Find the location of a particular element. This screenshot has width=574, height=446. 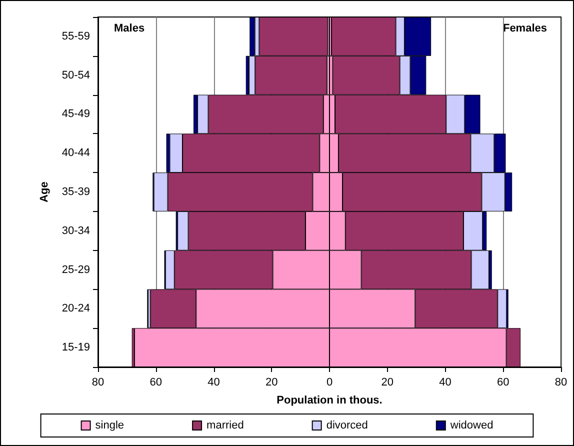

y-tick-label: 35-39 is located at coordinates (76, 192).